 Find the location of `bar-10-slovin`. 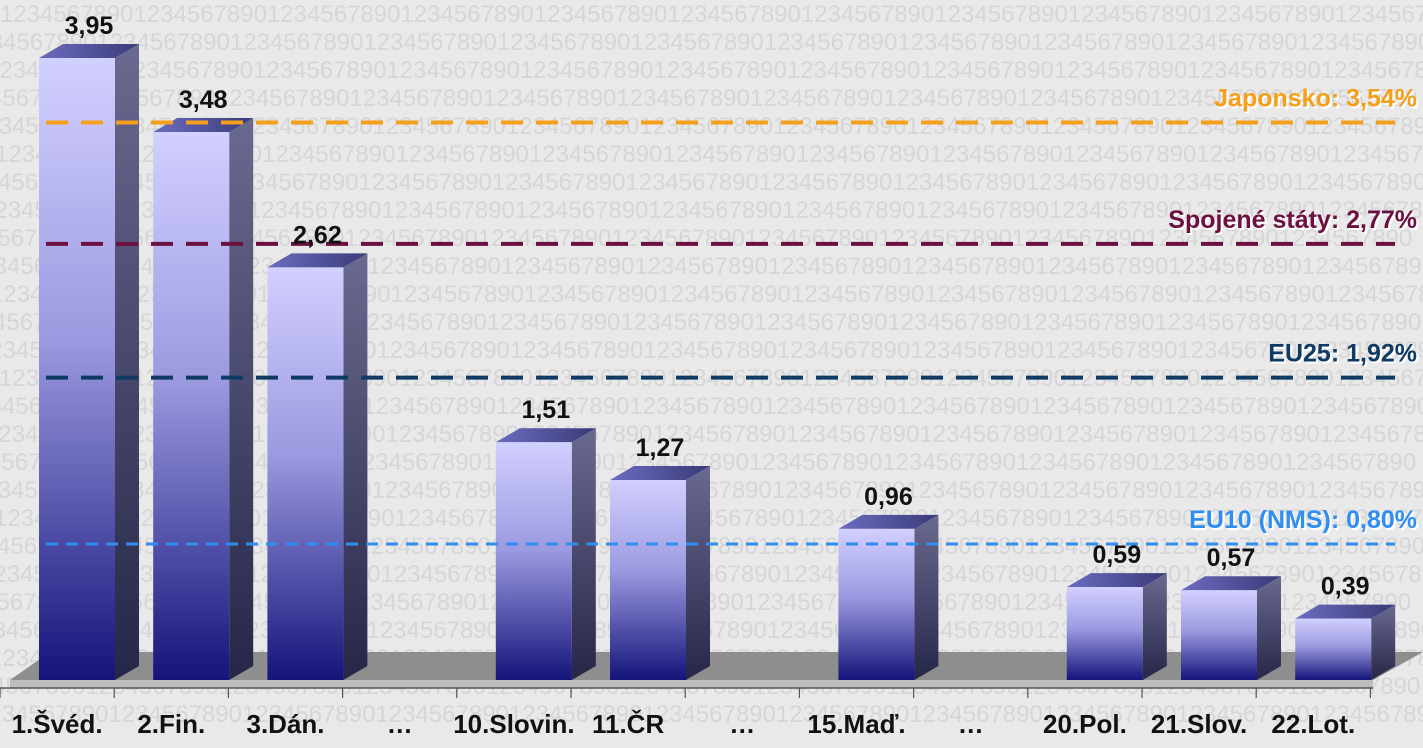

bar-10-slovin is located at coordinates (545, 554).